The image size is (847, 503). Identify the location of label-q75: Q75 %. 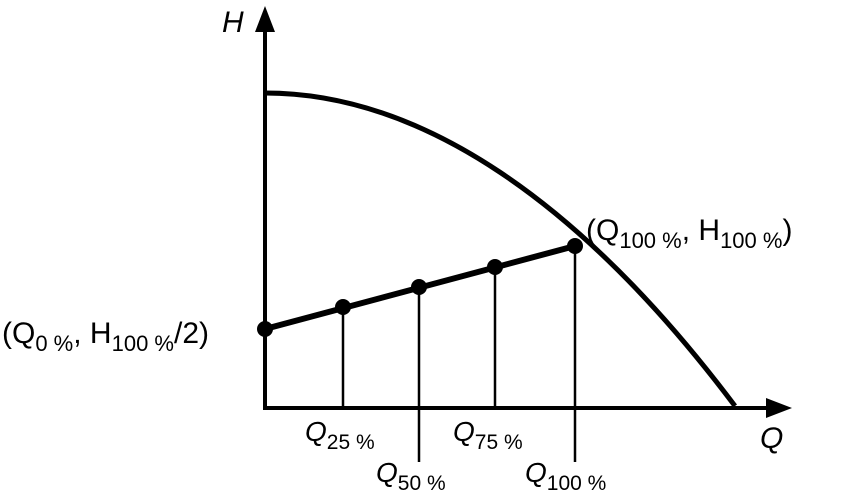
(488, 435).